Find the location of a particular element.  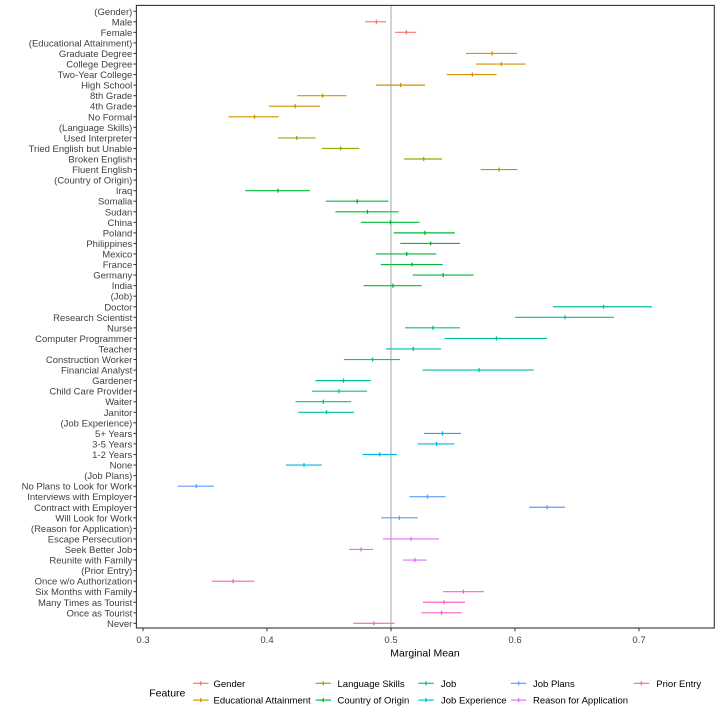

svg-text: Child Care Provider is located at coordinates (90, 392).